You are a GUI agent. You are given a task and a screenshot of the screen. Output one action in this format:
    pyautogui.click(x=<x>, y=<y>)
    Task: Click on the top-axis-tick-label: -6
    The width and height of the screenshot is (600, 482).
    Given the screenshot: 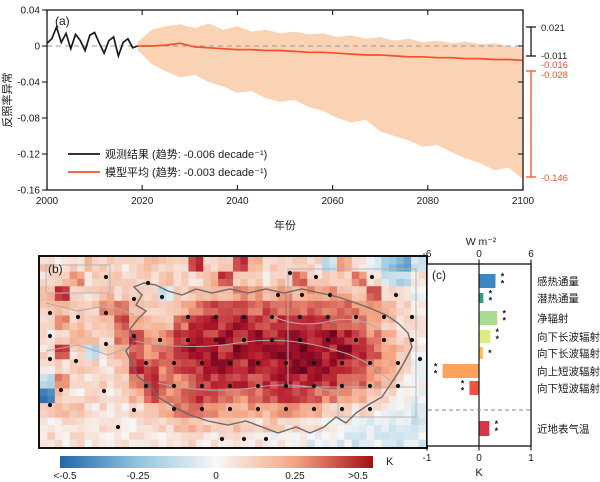 What is the action you would take?
    pyautogui.click(x=427, y=254)
    